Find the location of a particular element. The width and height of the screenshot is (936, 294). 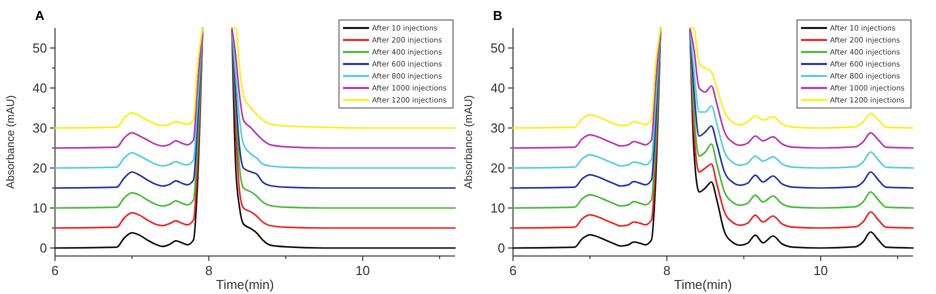

chart-title: A is located at coordinates (40, 15).